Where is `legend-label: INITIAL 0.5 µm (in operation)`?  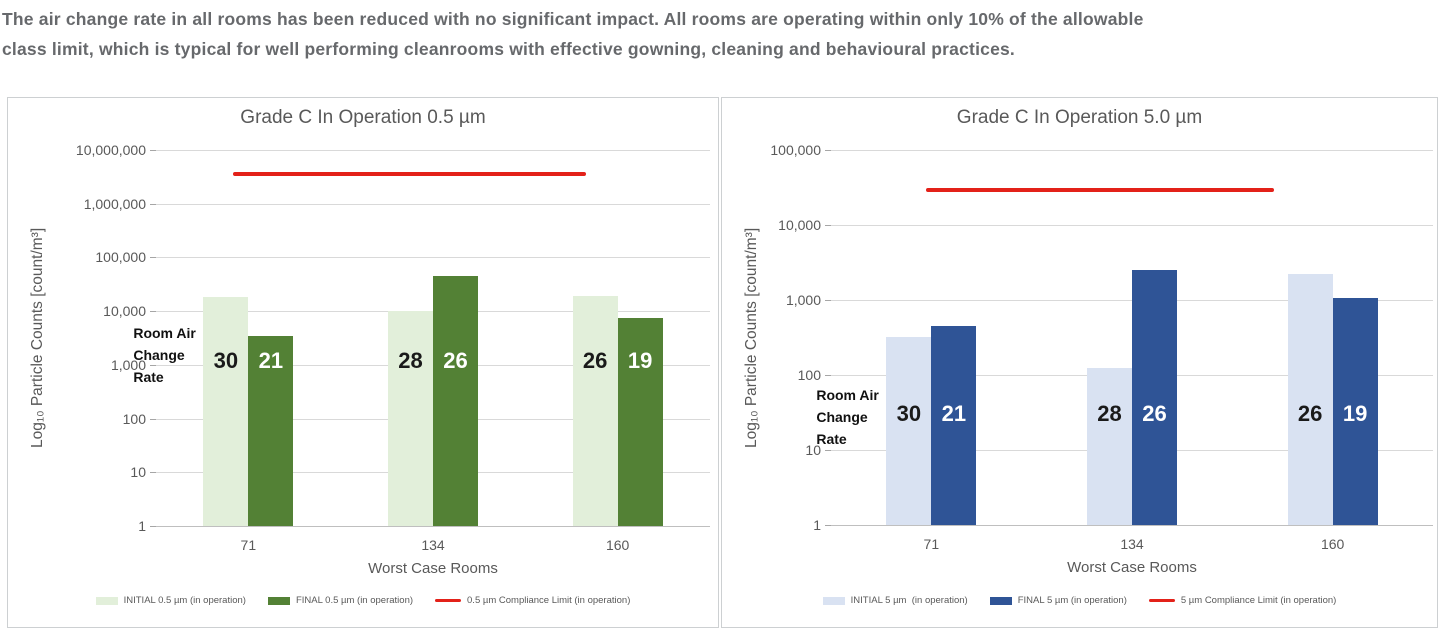 legend-label: INITIAL 0.5 µm (in operation) is located at coordinates (184, 600).